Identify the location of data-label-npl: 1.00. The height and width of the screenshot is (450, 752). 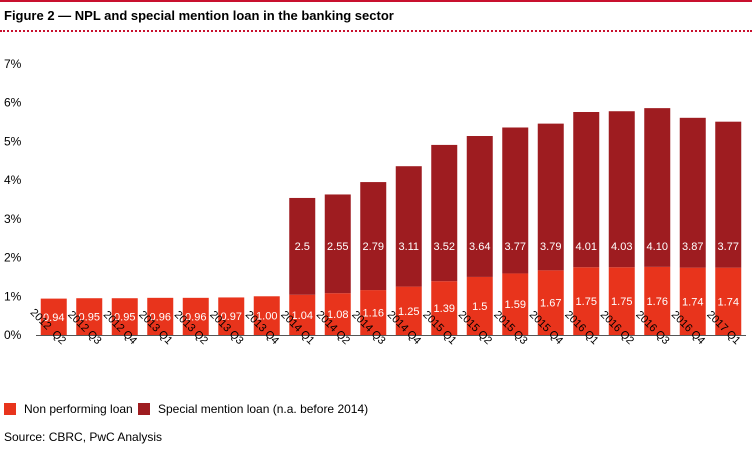
(266, 317).